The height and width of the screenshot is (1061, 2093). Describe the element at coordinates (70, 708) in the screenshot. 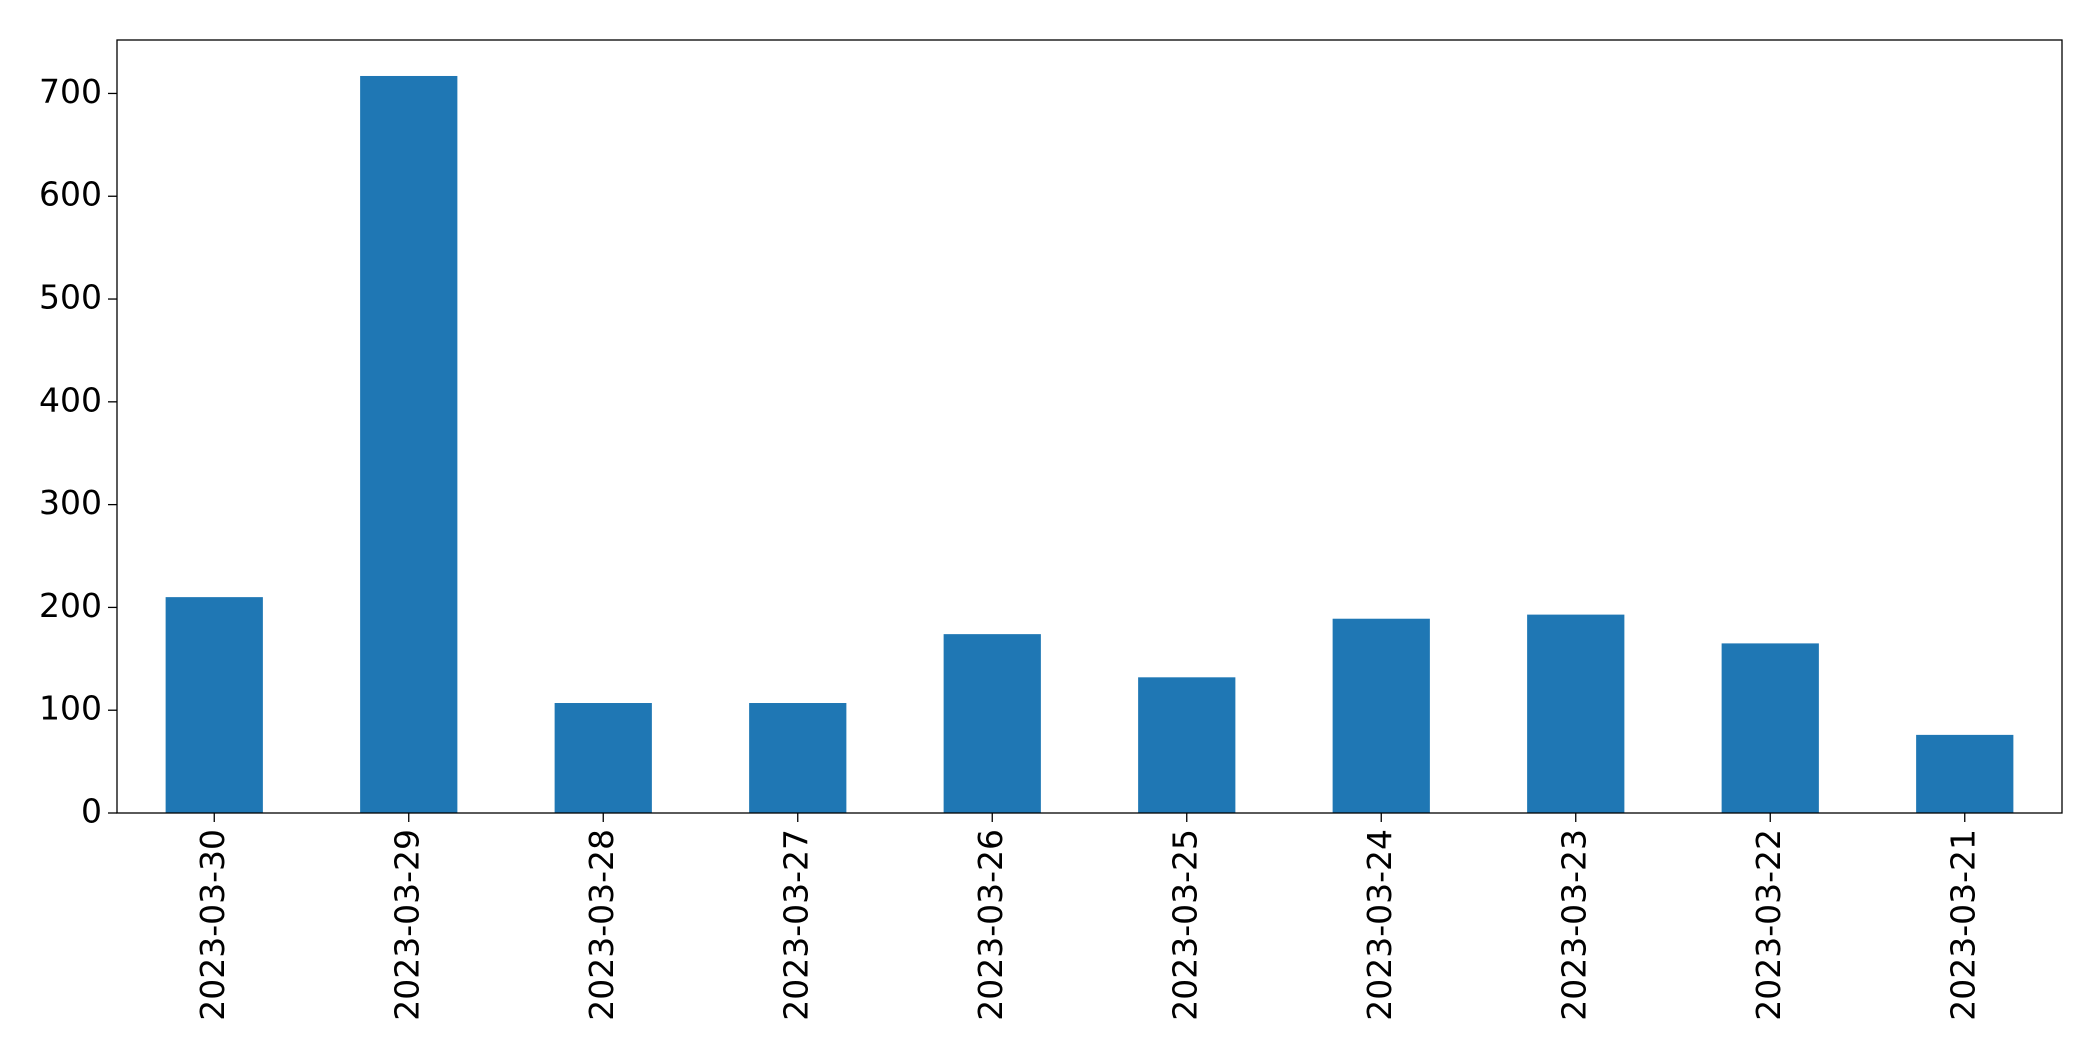

I see `y-tick-label: 100` at that location.